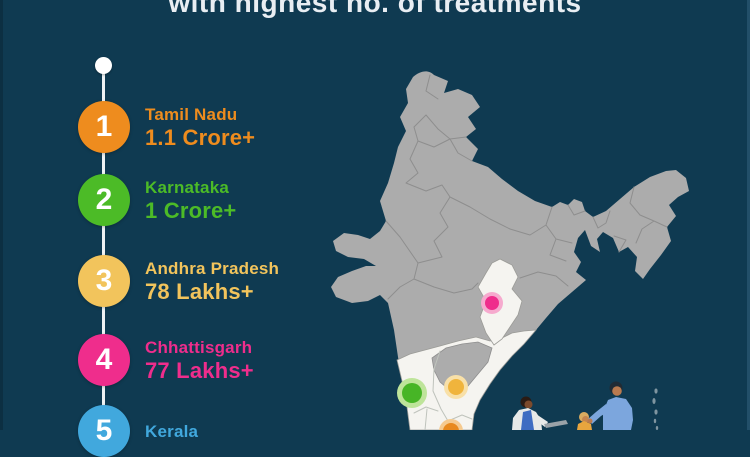  Describe the element at coordinates (1, 215) in the screenshot. I see `left-edge-shade` at that location.